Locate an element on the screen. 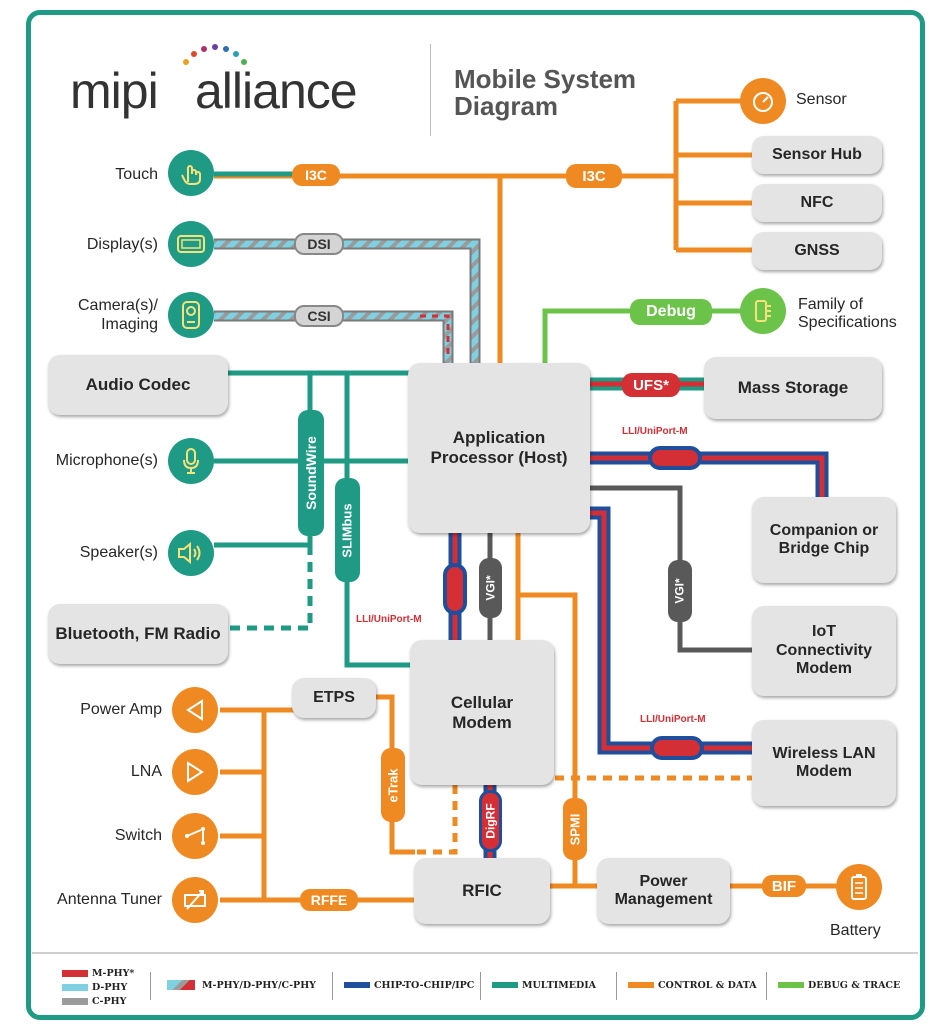  vgi-center-tag: VGI* is located at coordinates (490, 588).